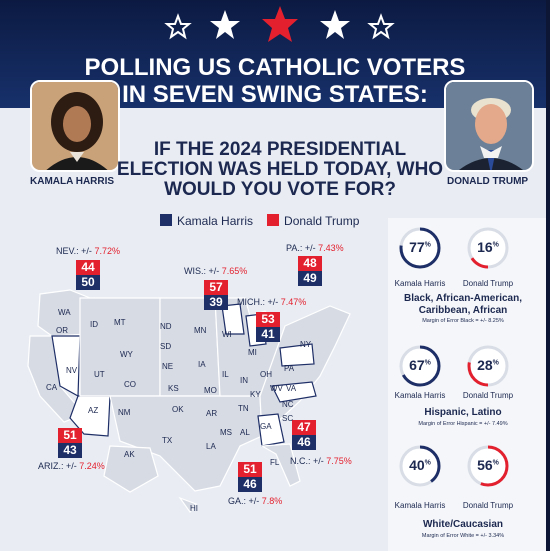  Describe the element at coordinates (250, 484) in the screenshot. I see `ga-harris-value: 46` at that location.